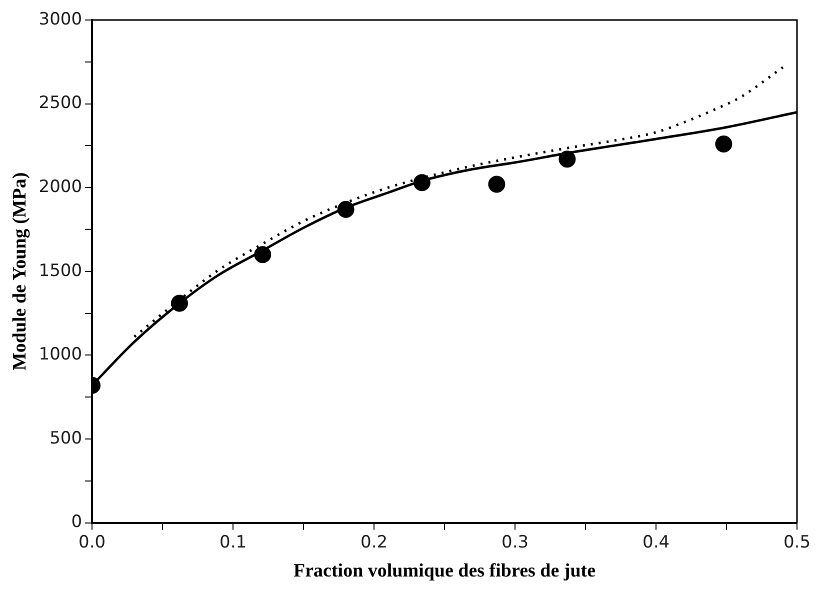 The width and height of the screenshot is (817, 592). What do you see at coordinates (515, 542) in the screenshot?
I see `x-tick-label: 0.3` at bounding box center [515, 542].